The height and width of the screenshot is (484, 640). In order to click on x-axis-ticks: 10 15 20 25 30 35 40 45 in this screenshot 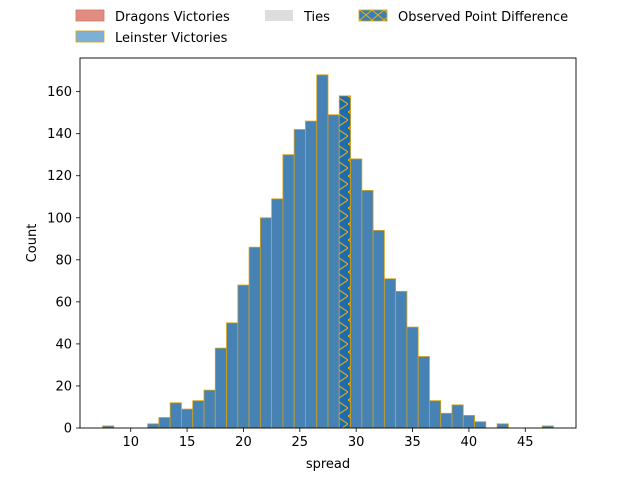, I will do `click(328, 439)`.